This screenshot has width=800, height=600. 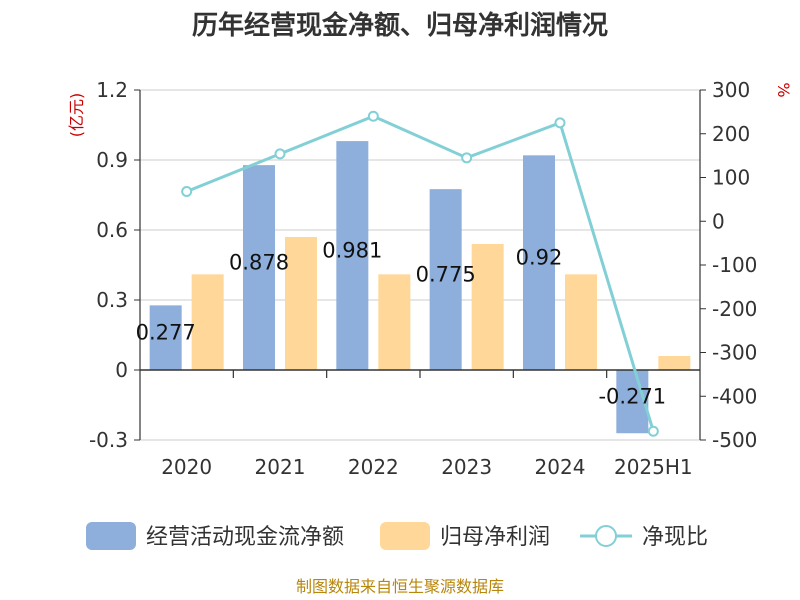 I want to click on right-axis-ticks: 300 200 100 0 -100 -200 -300 -400 -500, so click(x=728, y=265).